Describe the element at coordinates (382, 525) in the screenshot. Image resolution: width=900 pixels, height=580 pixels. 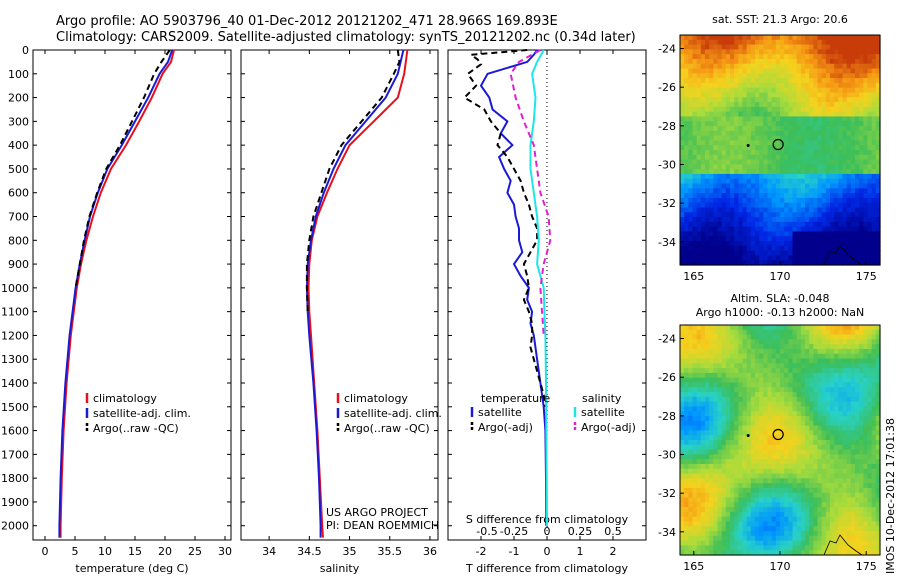
I see `credit-line-2: PI: DEAN ROEMMICH` at that location.